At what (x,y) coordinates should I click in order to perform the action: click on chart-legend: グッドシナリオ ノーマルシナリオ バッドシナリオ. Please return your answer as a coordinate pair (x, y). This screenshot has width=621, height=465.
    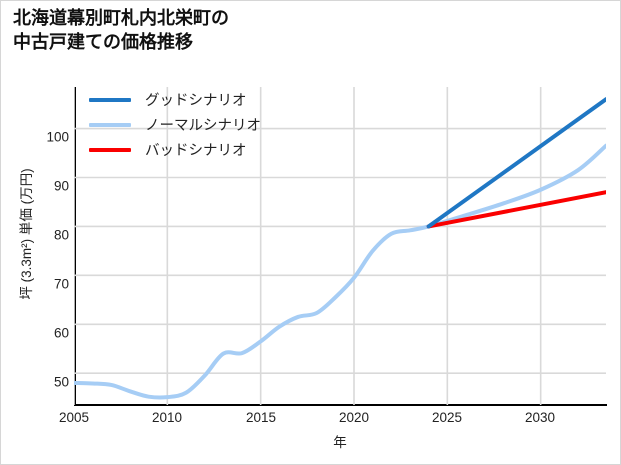
    Looking at the image, I should click on (175, 125).